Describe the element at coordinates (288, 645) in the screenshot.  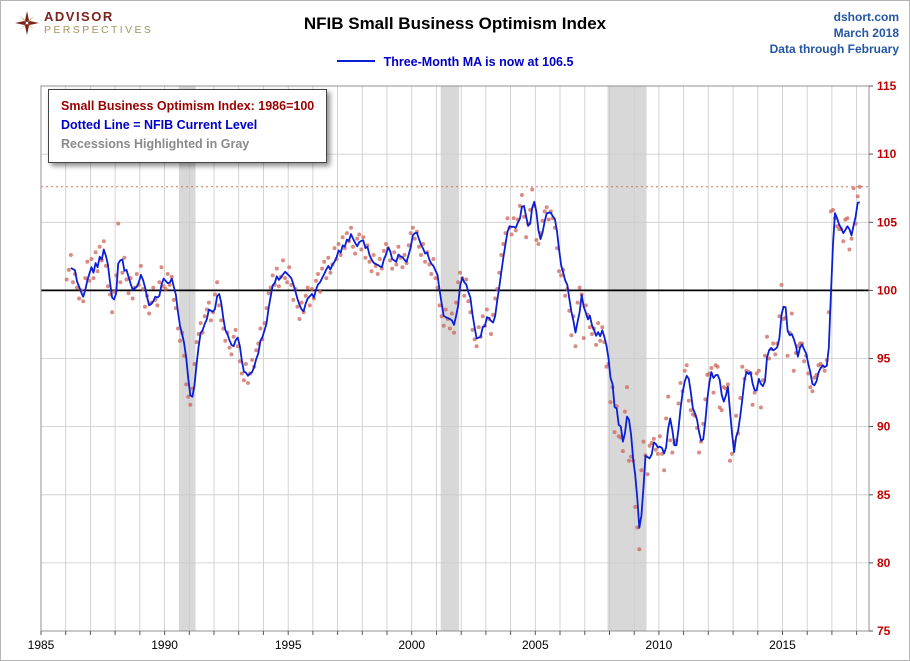
I see `x-tick-label: 1995` at that location.